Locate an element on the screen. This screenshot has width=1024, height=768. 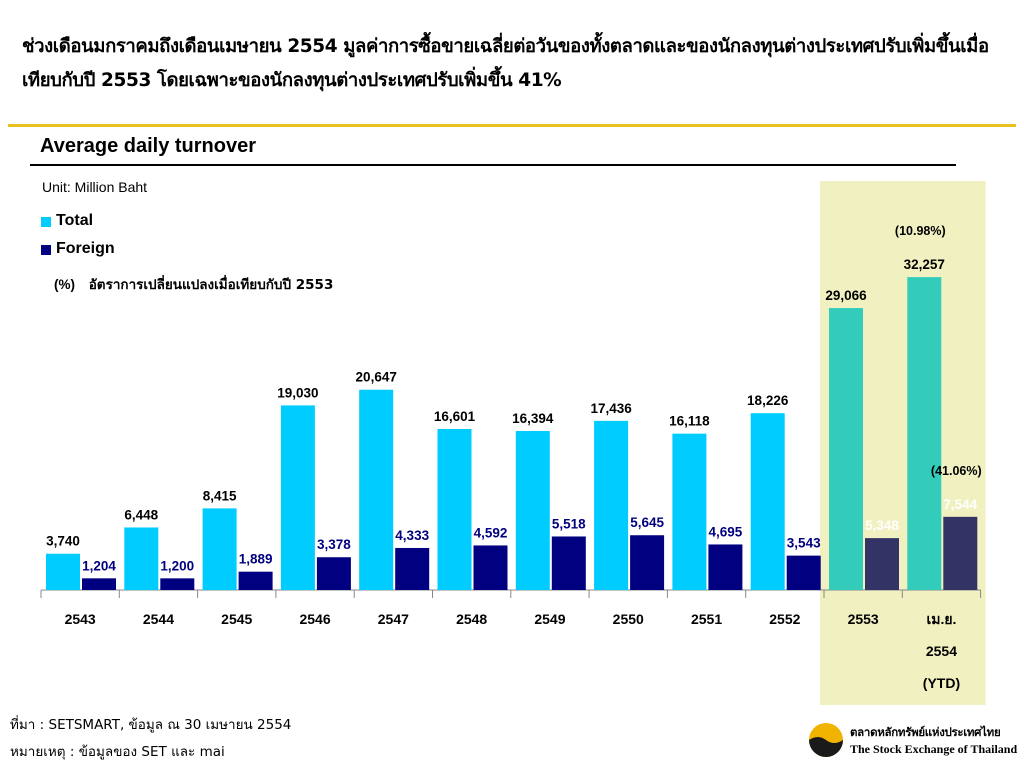
footer-note: หมายเหตุ : ข้อมูลของ SET และ mai is located at coordinates (117, 752).